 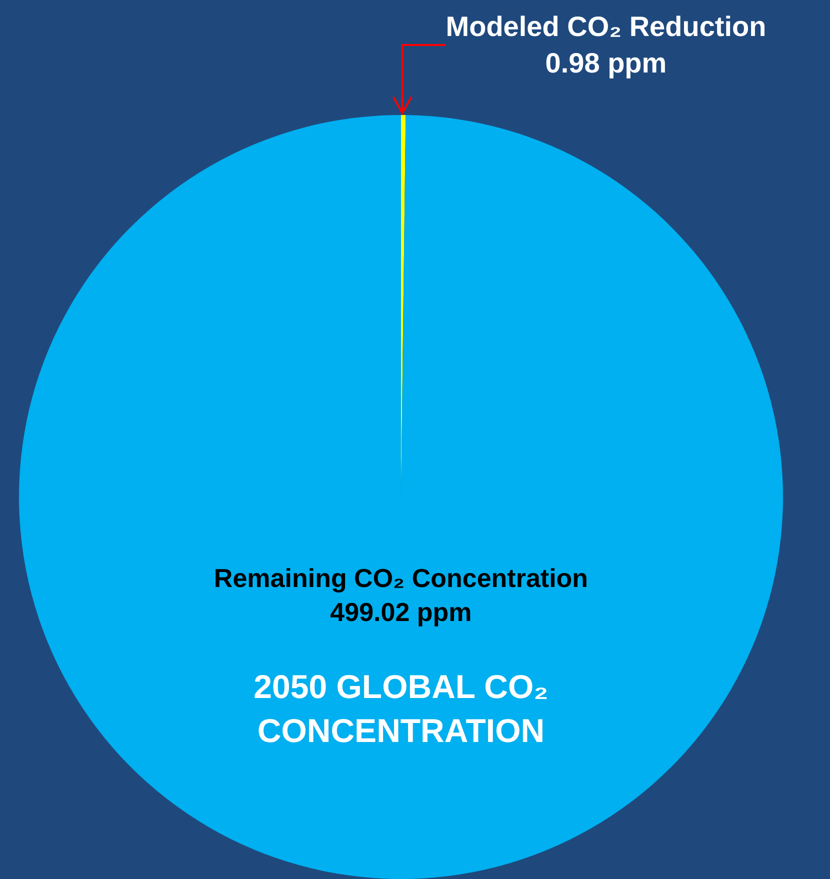 I want to click on slice-label: Modeled CO₂ Reduction, so click(x=606, y=26).